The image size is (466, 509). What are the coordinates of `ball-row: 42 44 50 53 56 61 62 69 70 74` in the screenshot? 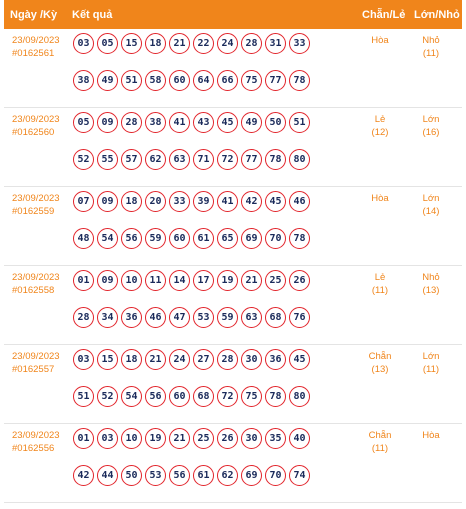 It's located at (204, 477).